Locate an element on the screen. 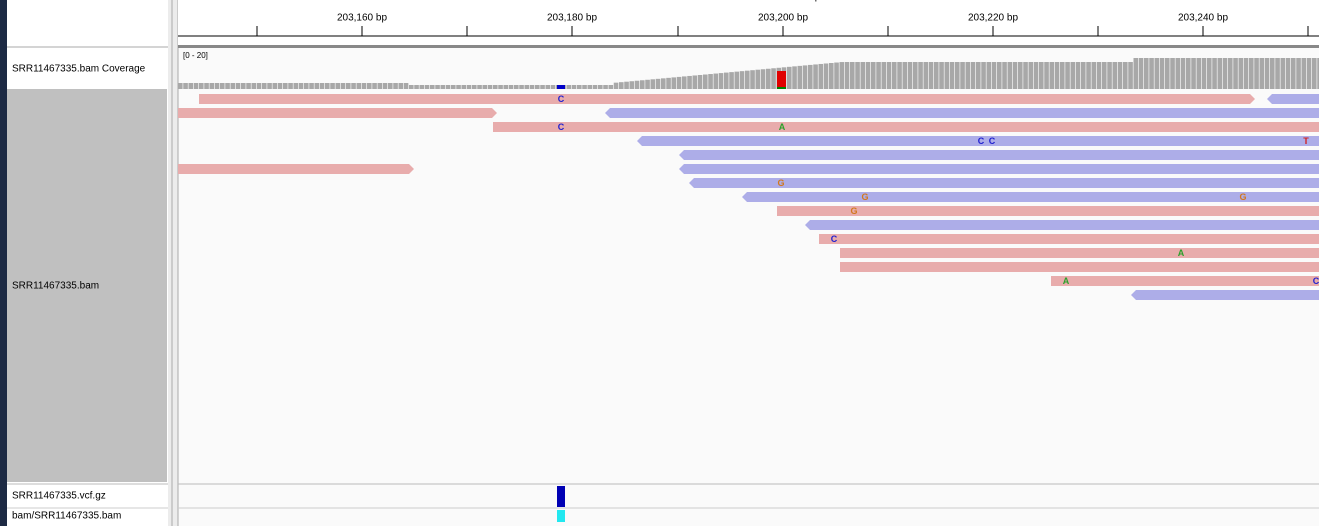 The width and height of the screenshot is (1319, 526). ruler-bar is located at coordinates (748, 46).